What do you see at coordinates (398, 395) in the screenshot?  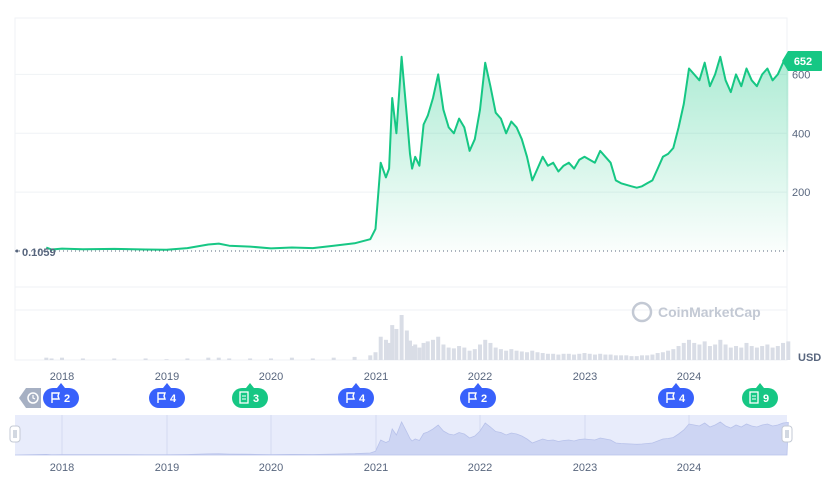 I see `event-markers: 2 4 3 4 2 4 9` at bounding box center [398, 395].